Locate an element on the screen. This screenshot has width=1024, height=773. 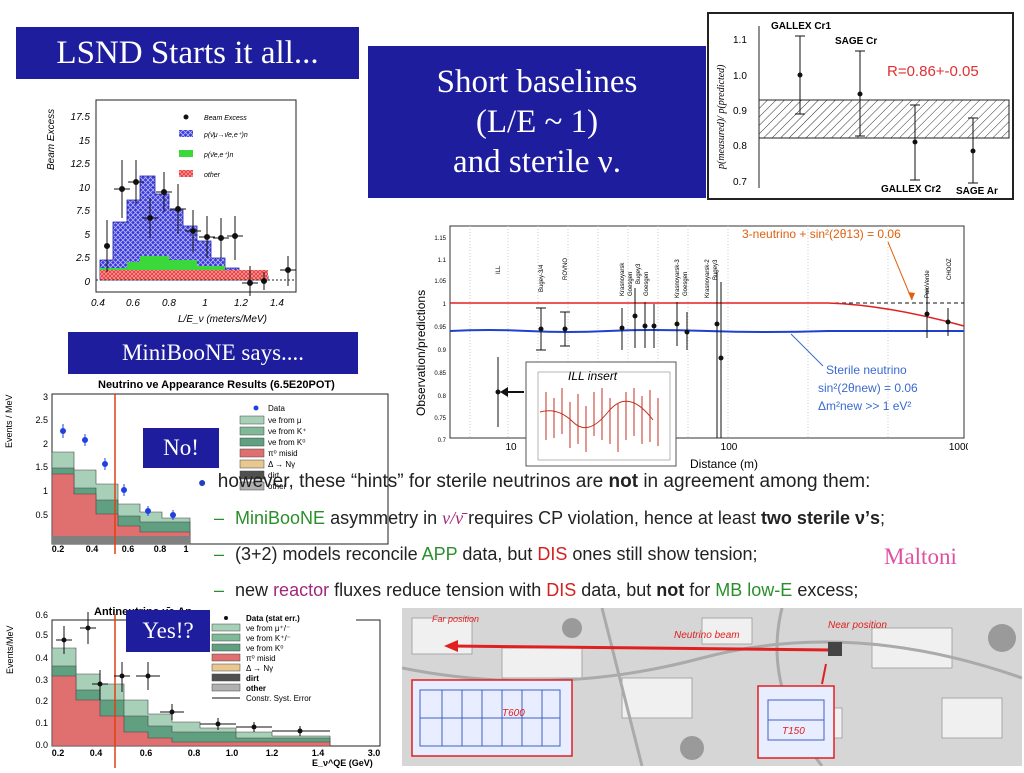
anu-ytick-5: 0.2 is located at coordinates (41, 701).